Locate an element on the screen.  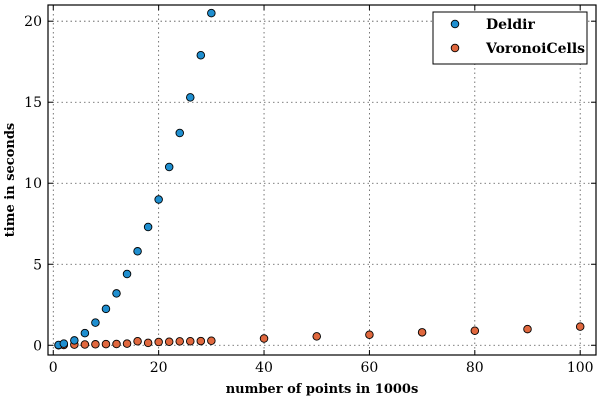
x-tick-label: 100 is located at coordinates (580, 368).